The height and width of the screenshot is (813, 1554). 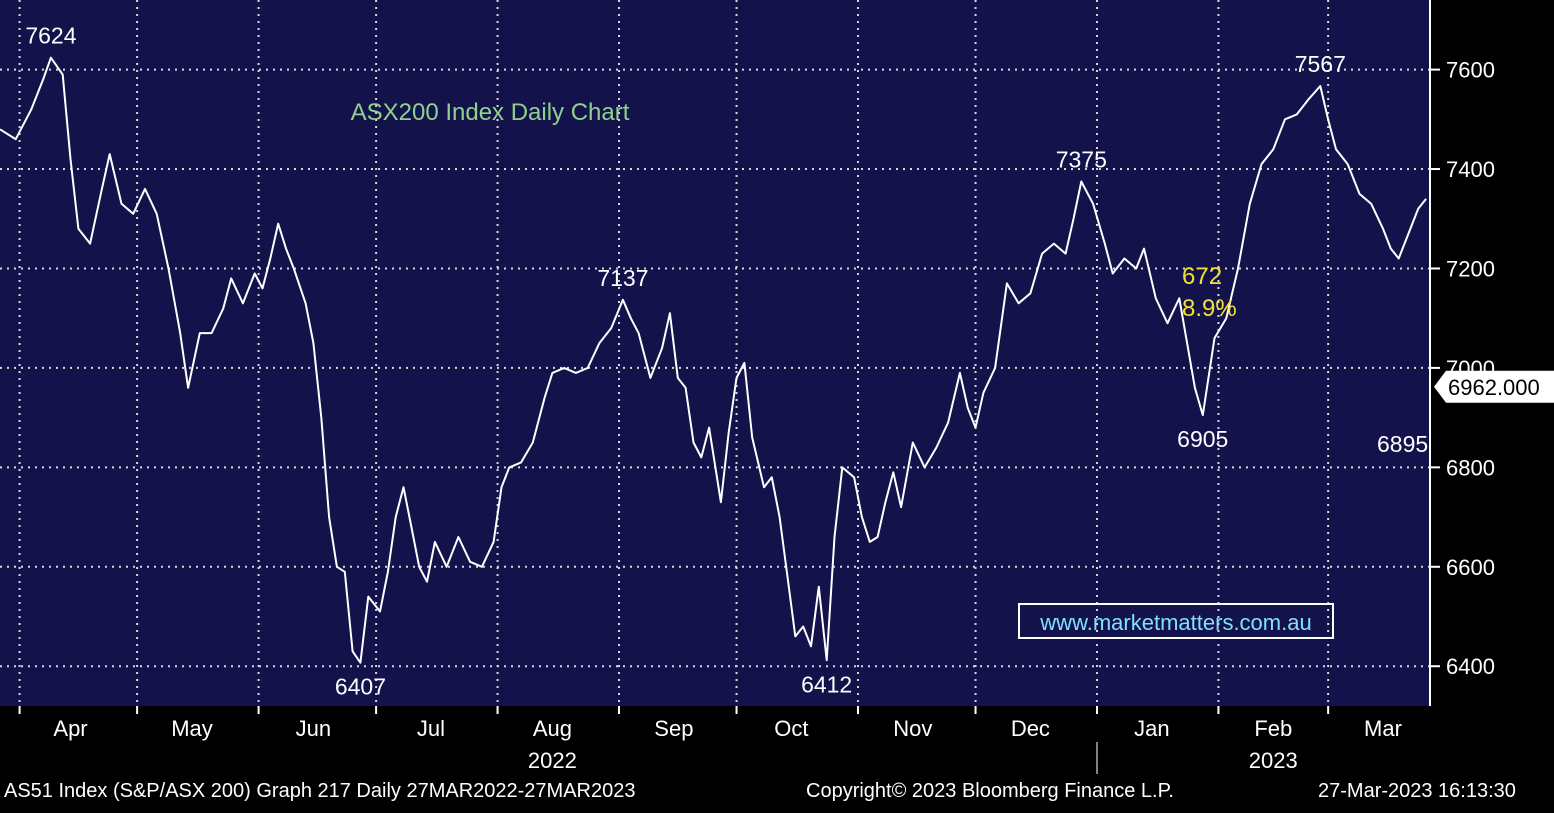 What do you see at coordinates (1470, 70) in the screenshot?
I see `y-tick-label: 7600` at bounding box center [1470, 70].